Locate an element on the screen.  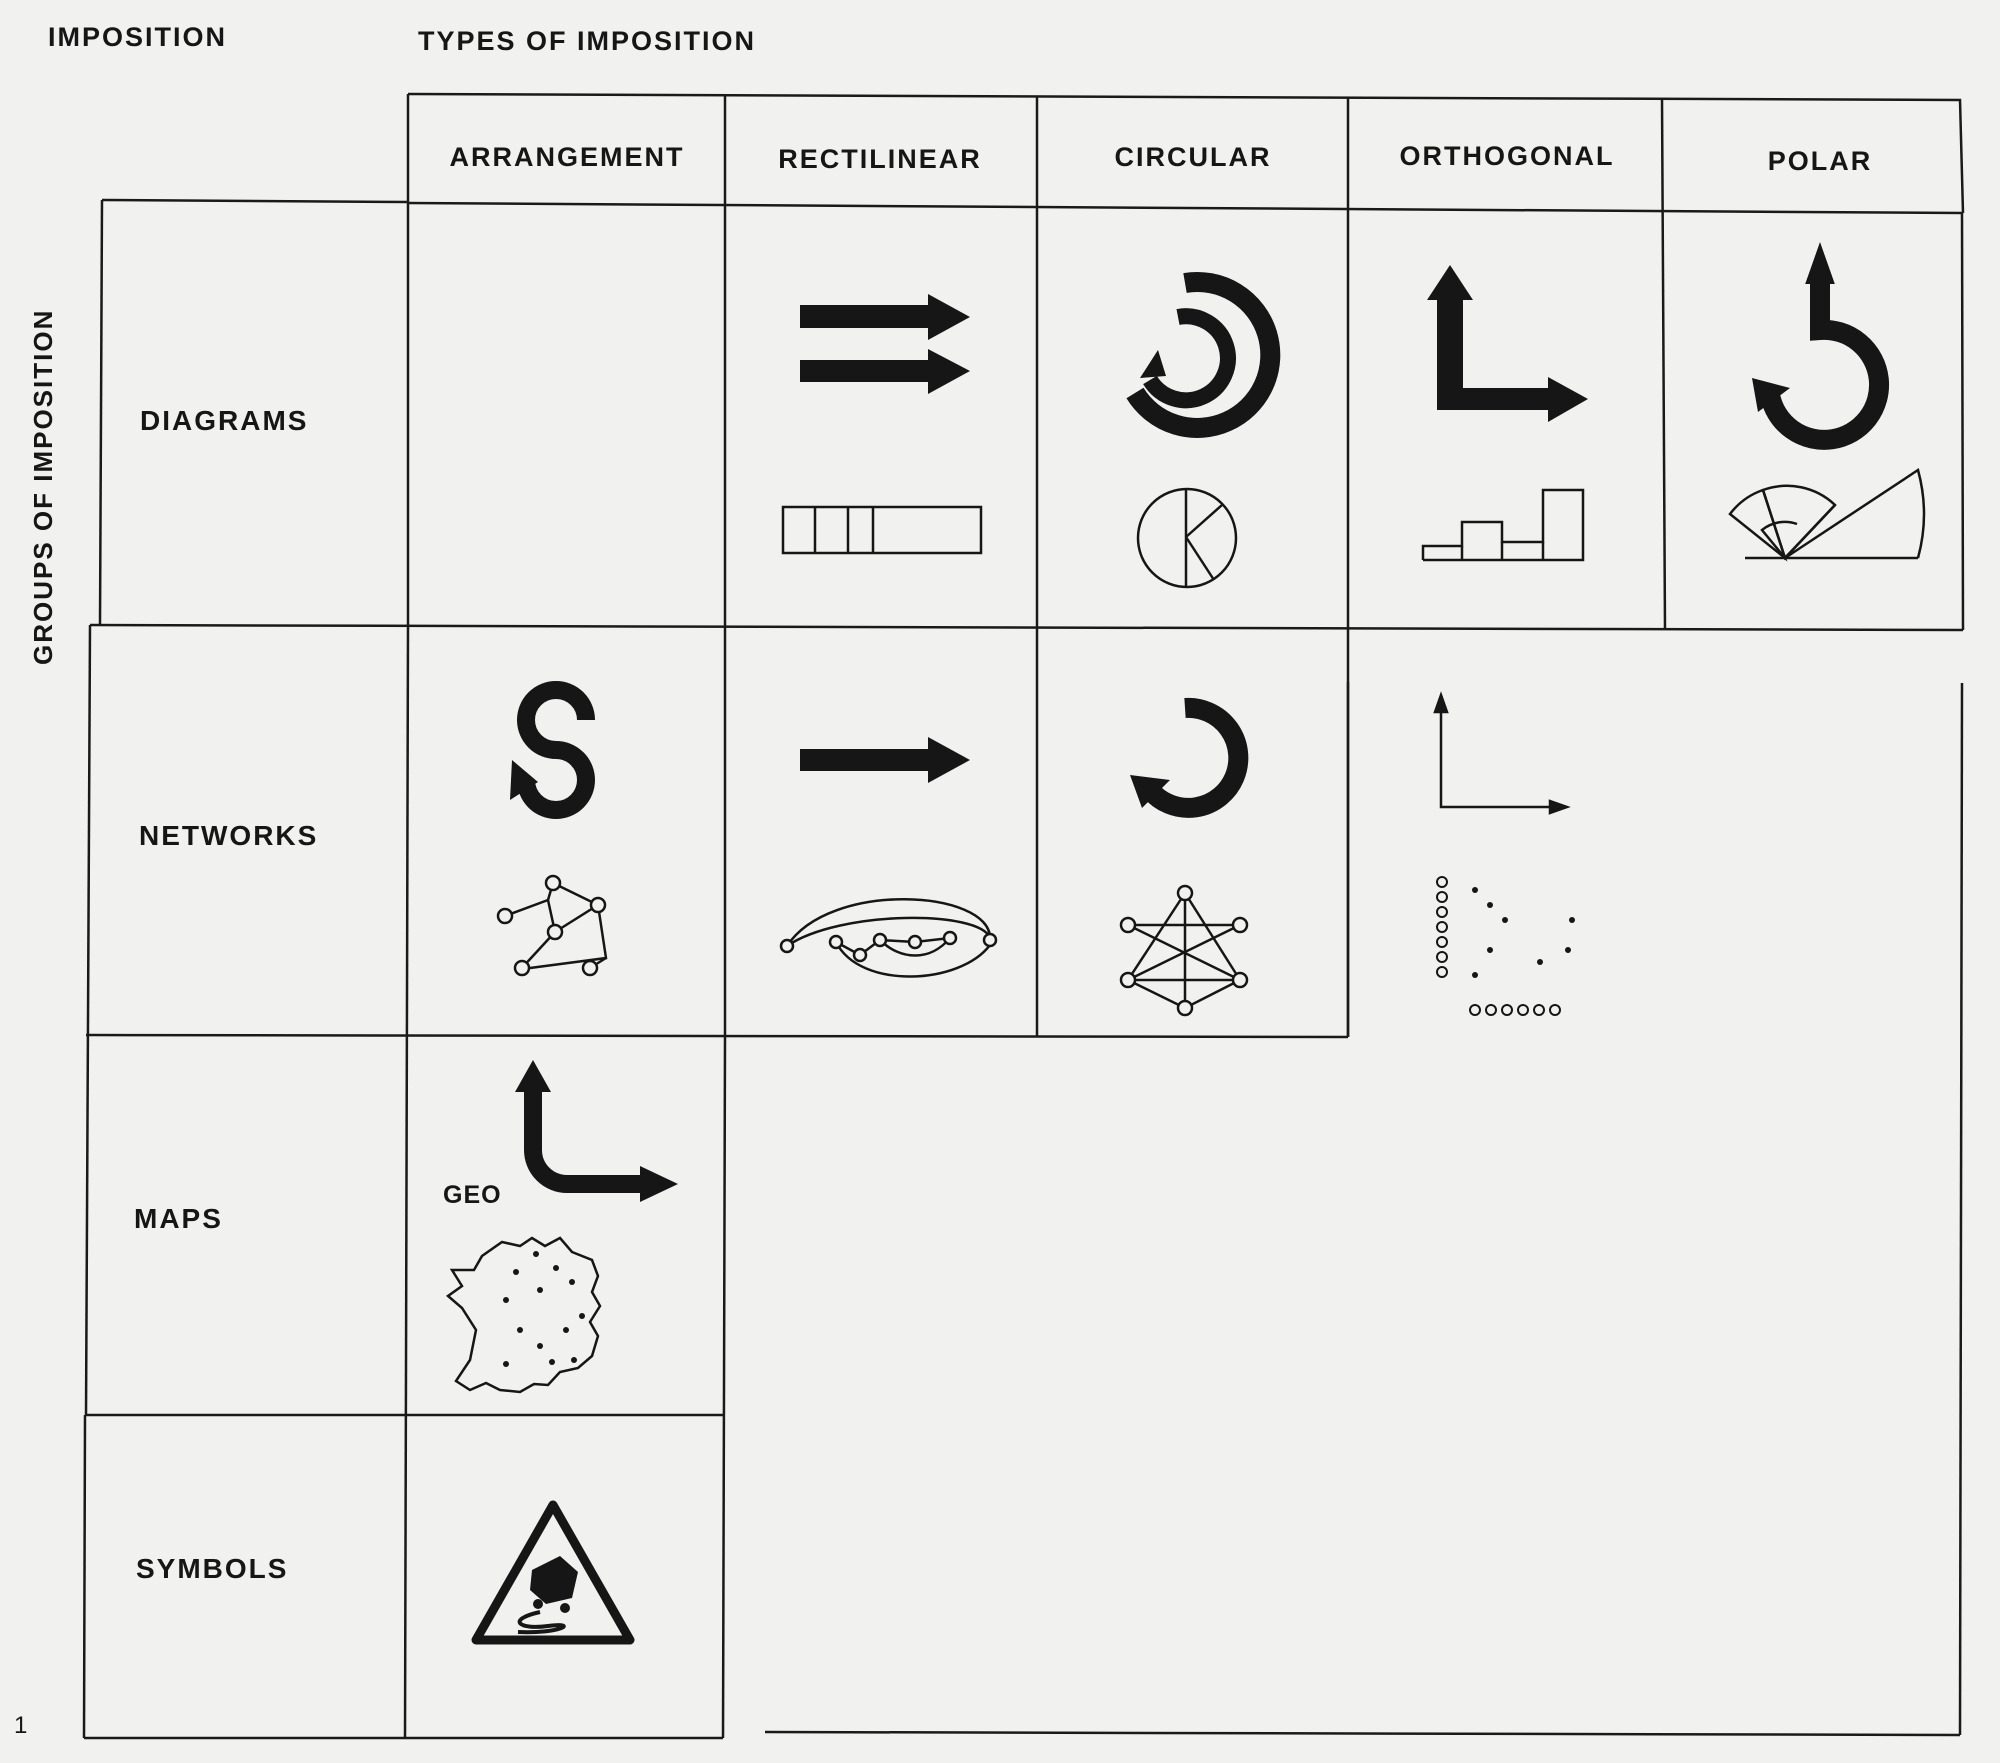
arc-network-icon is located at coordinates (888, 938).